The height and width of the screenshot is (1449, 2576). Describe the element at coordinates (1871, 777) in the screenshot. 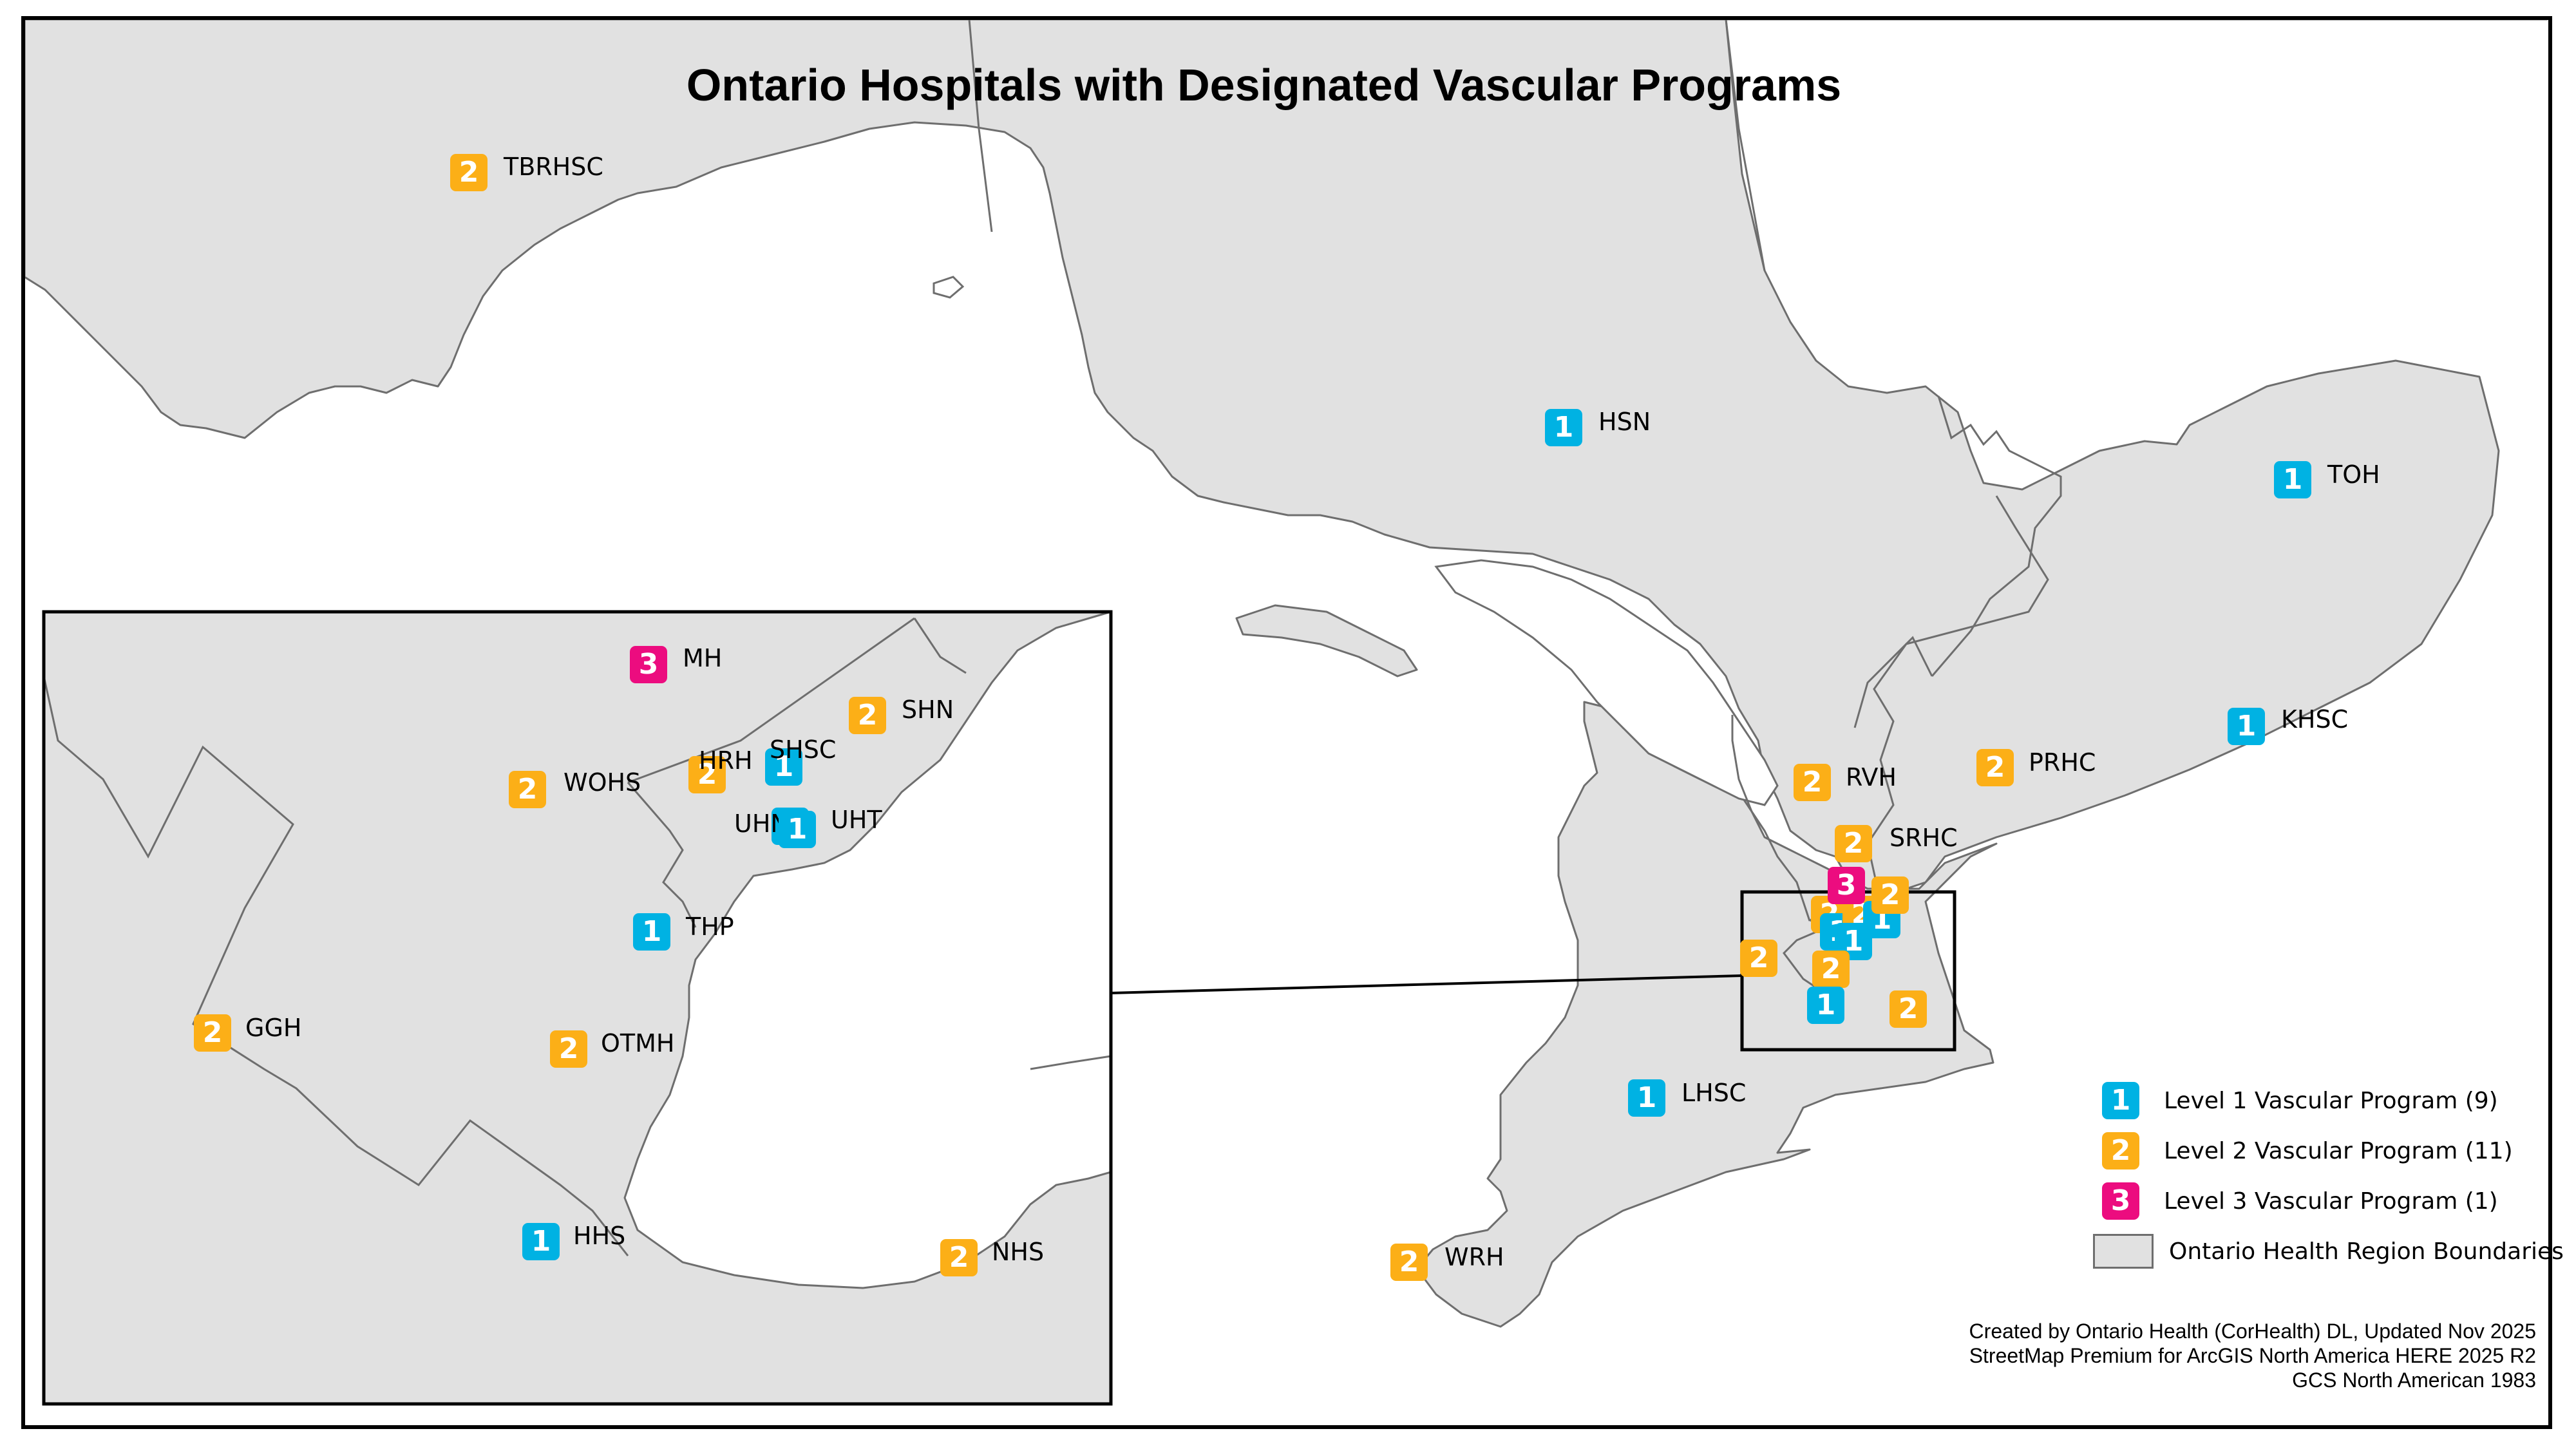

I see `hospital-label-rvh: RVH` at that location.